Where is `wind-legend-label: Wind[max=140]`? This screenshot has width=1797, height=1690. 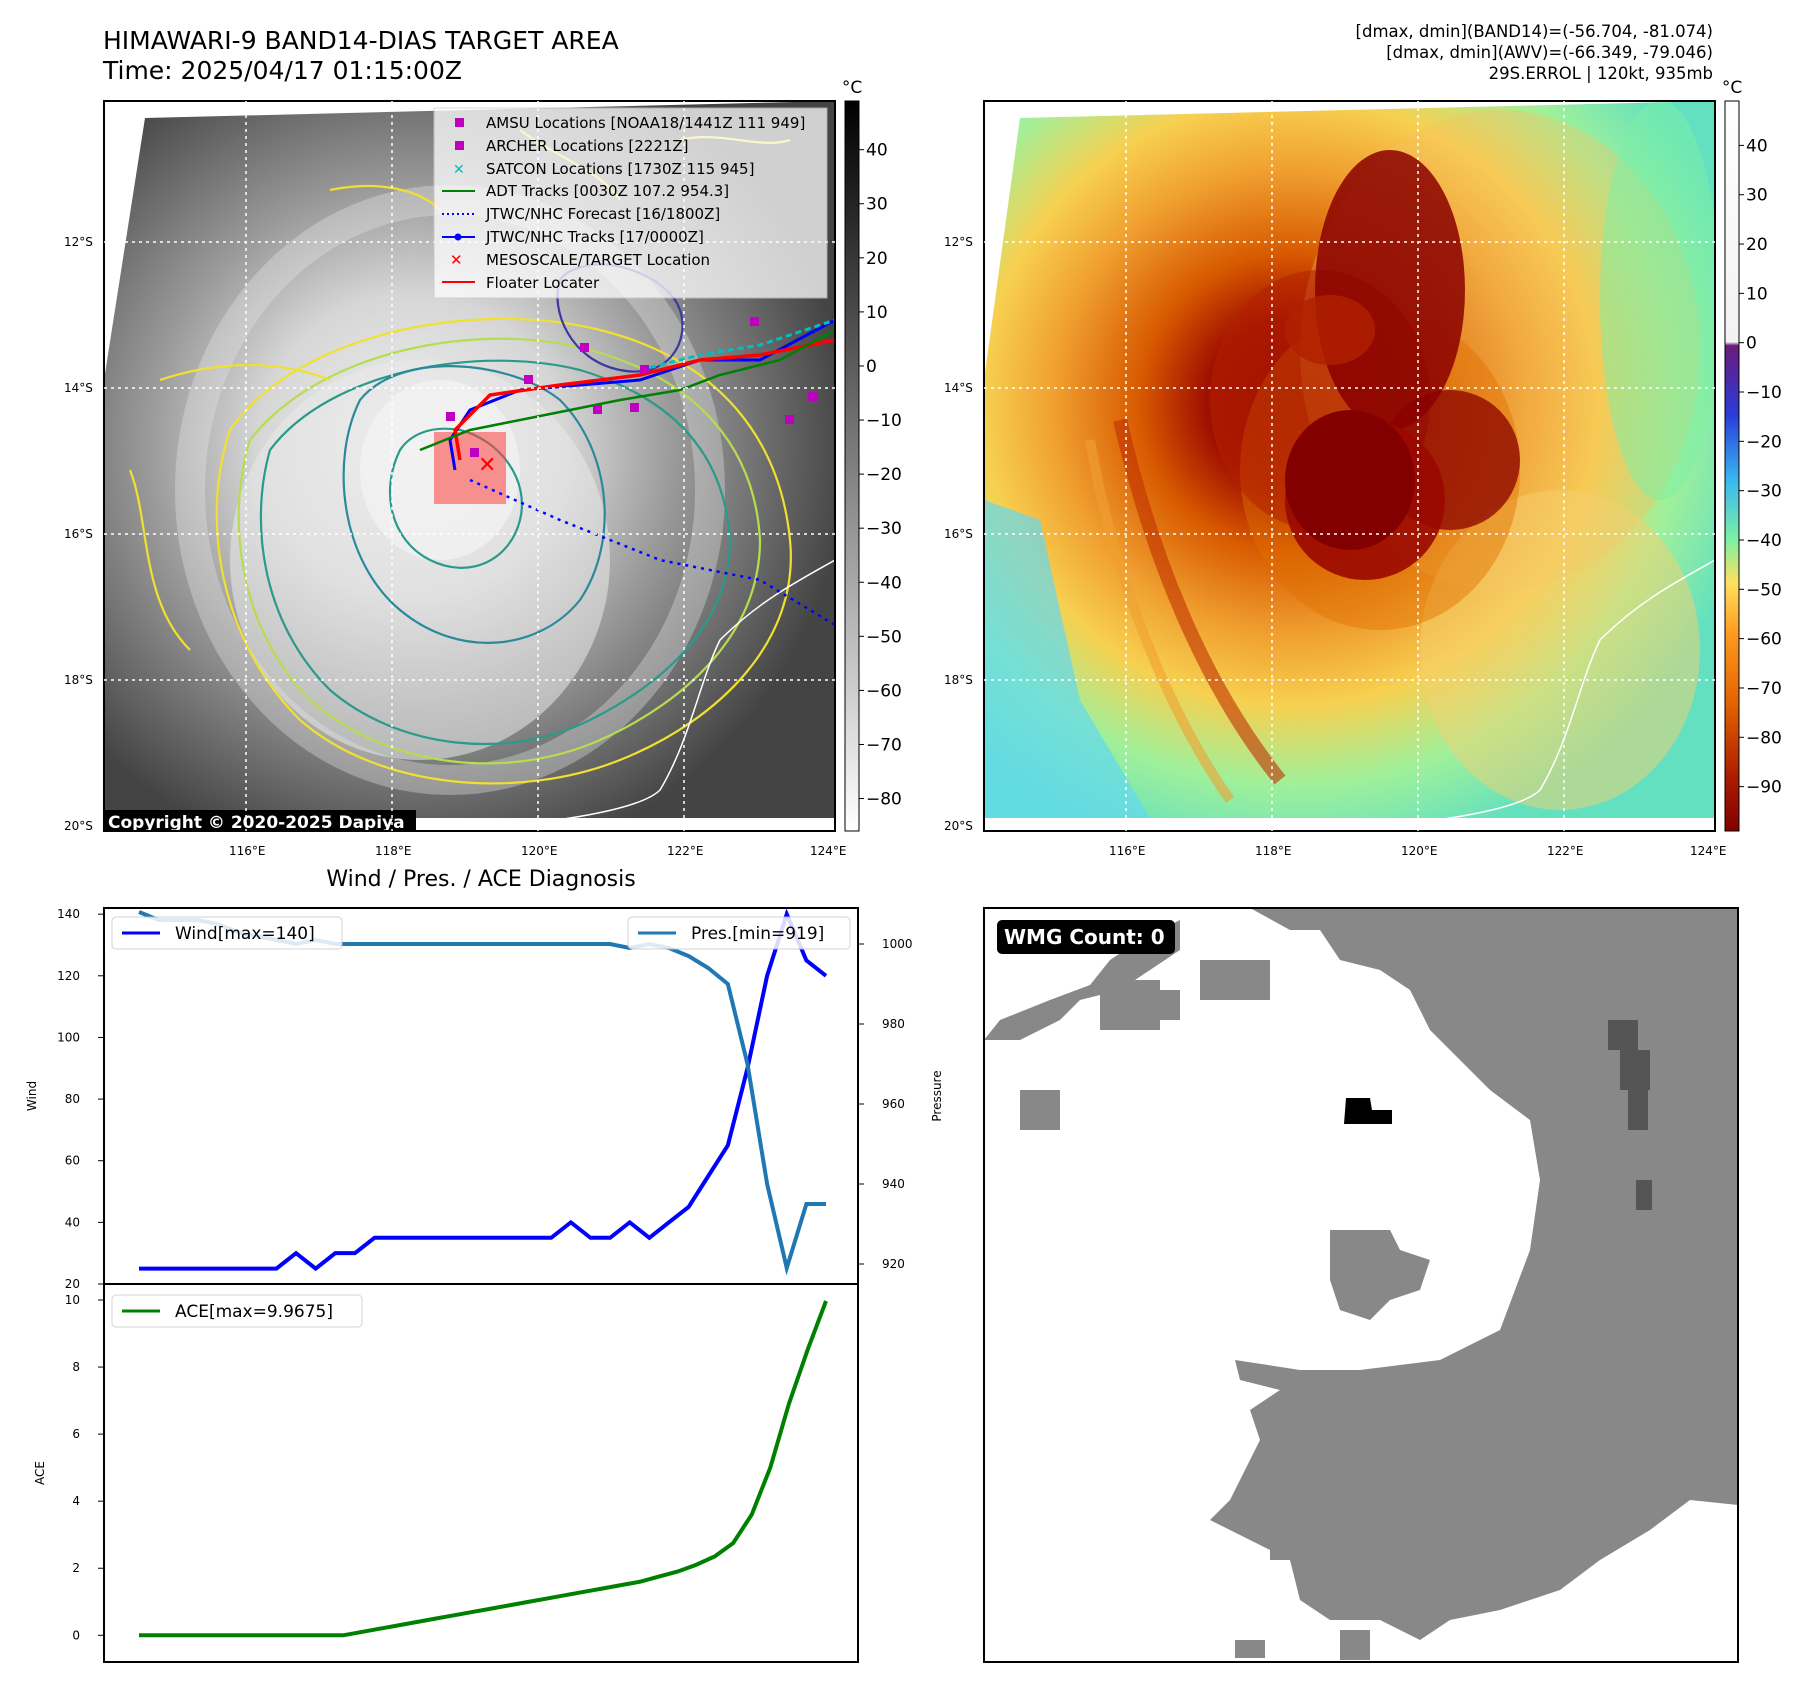 wind-legend-label: Wind[max=140] is located at coordinates (245, 934).